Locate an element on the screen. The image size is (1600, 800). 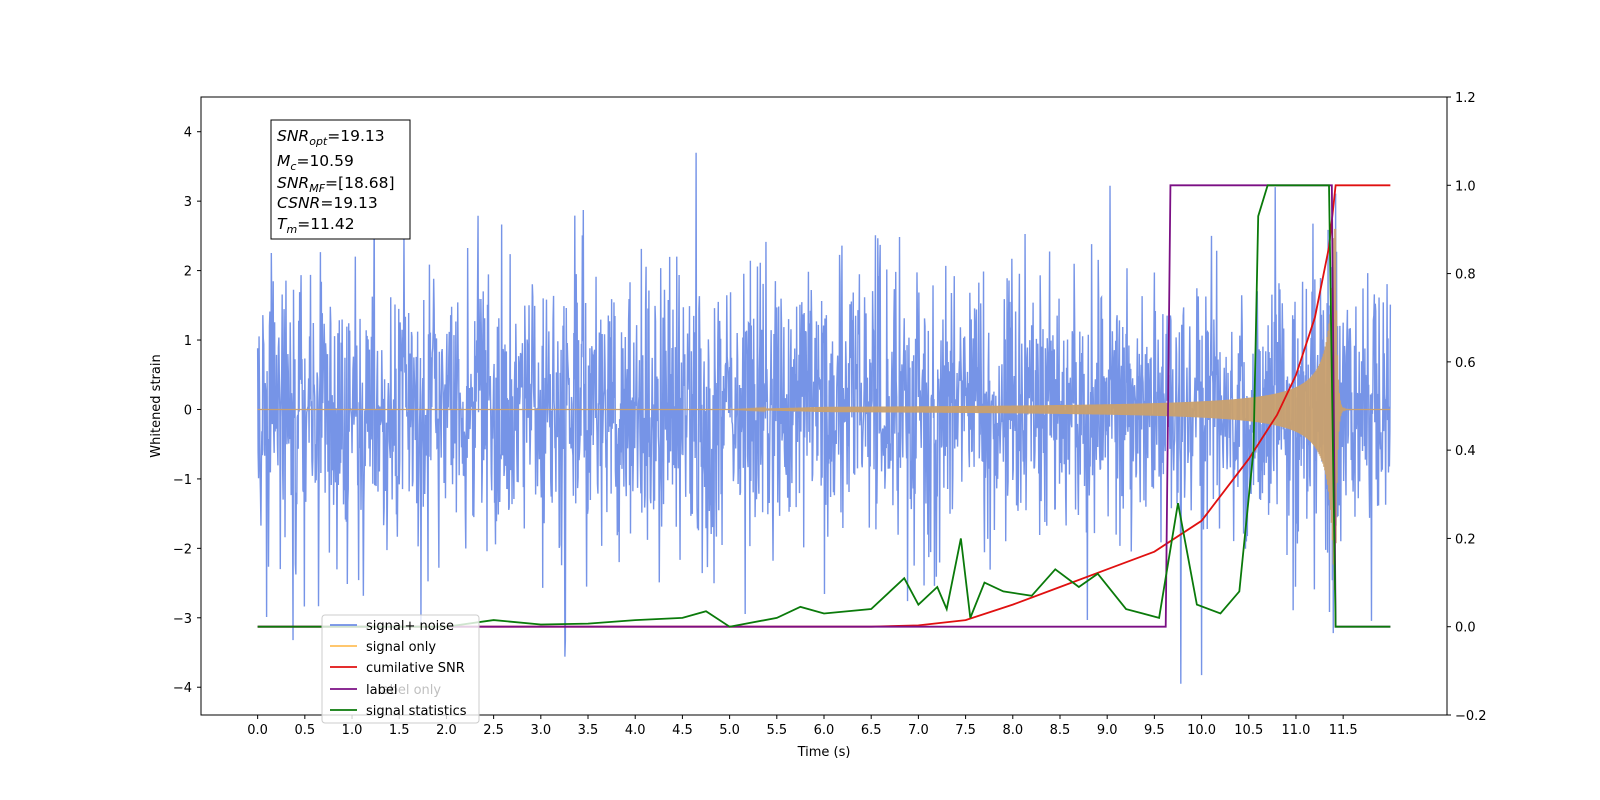
stats-csnr: CSNR=19.13 is located at coordinates (327, 203).